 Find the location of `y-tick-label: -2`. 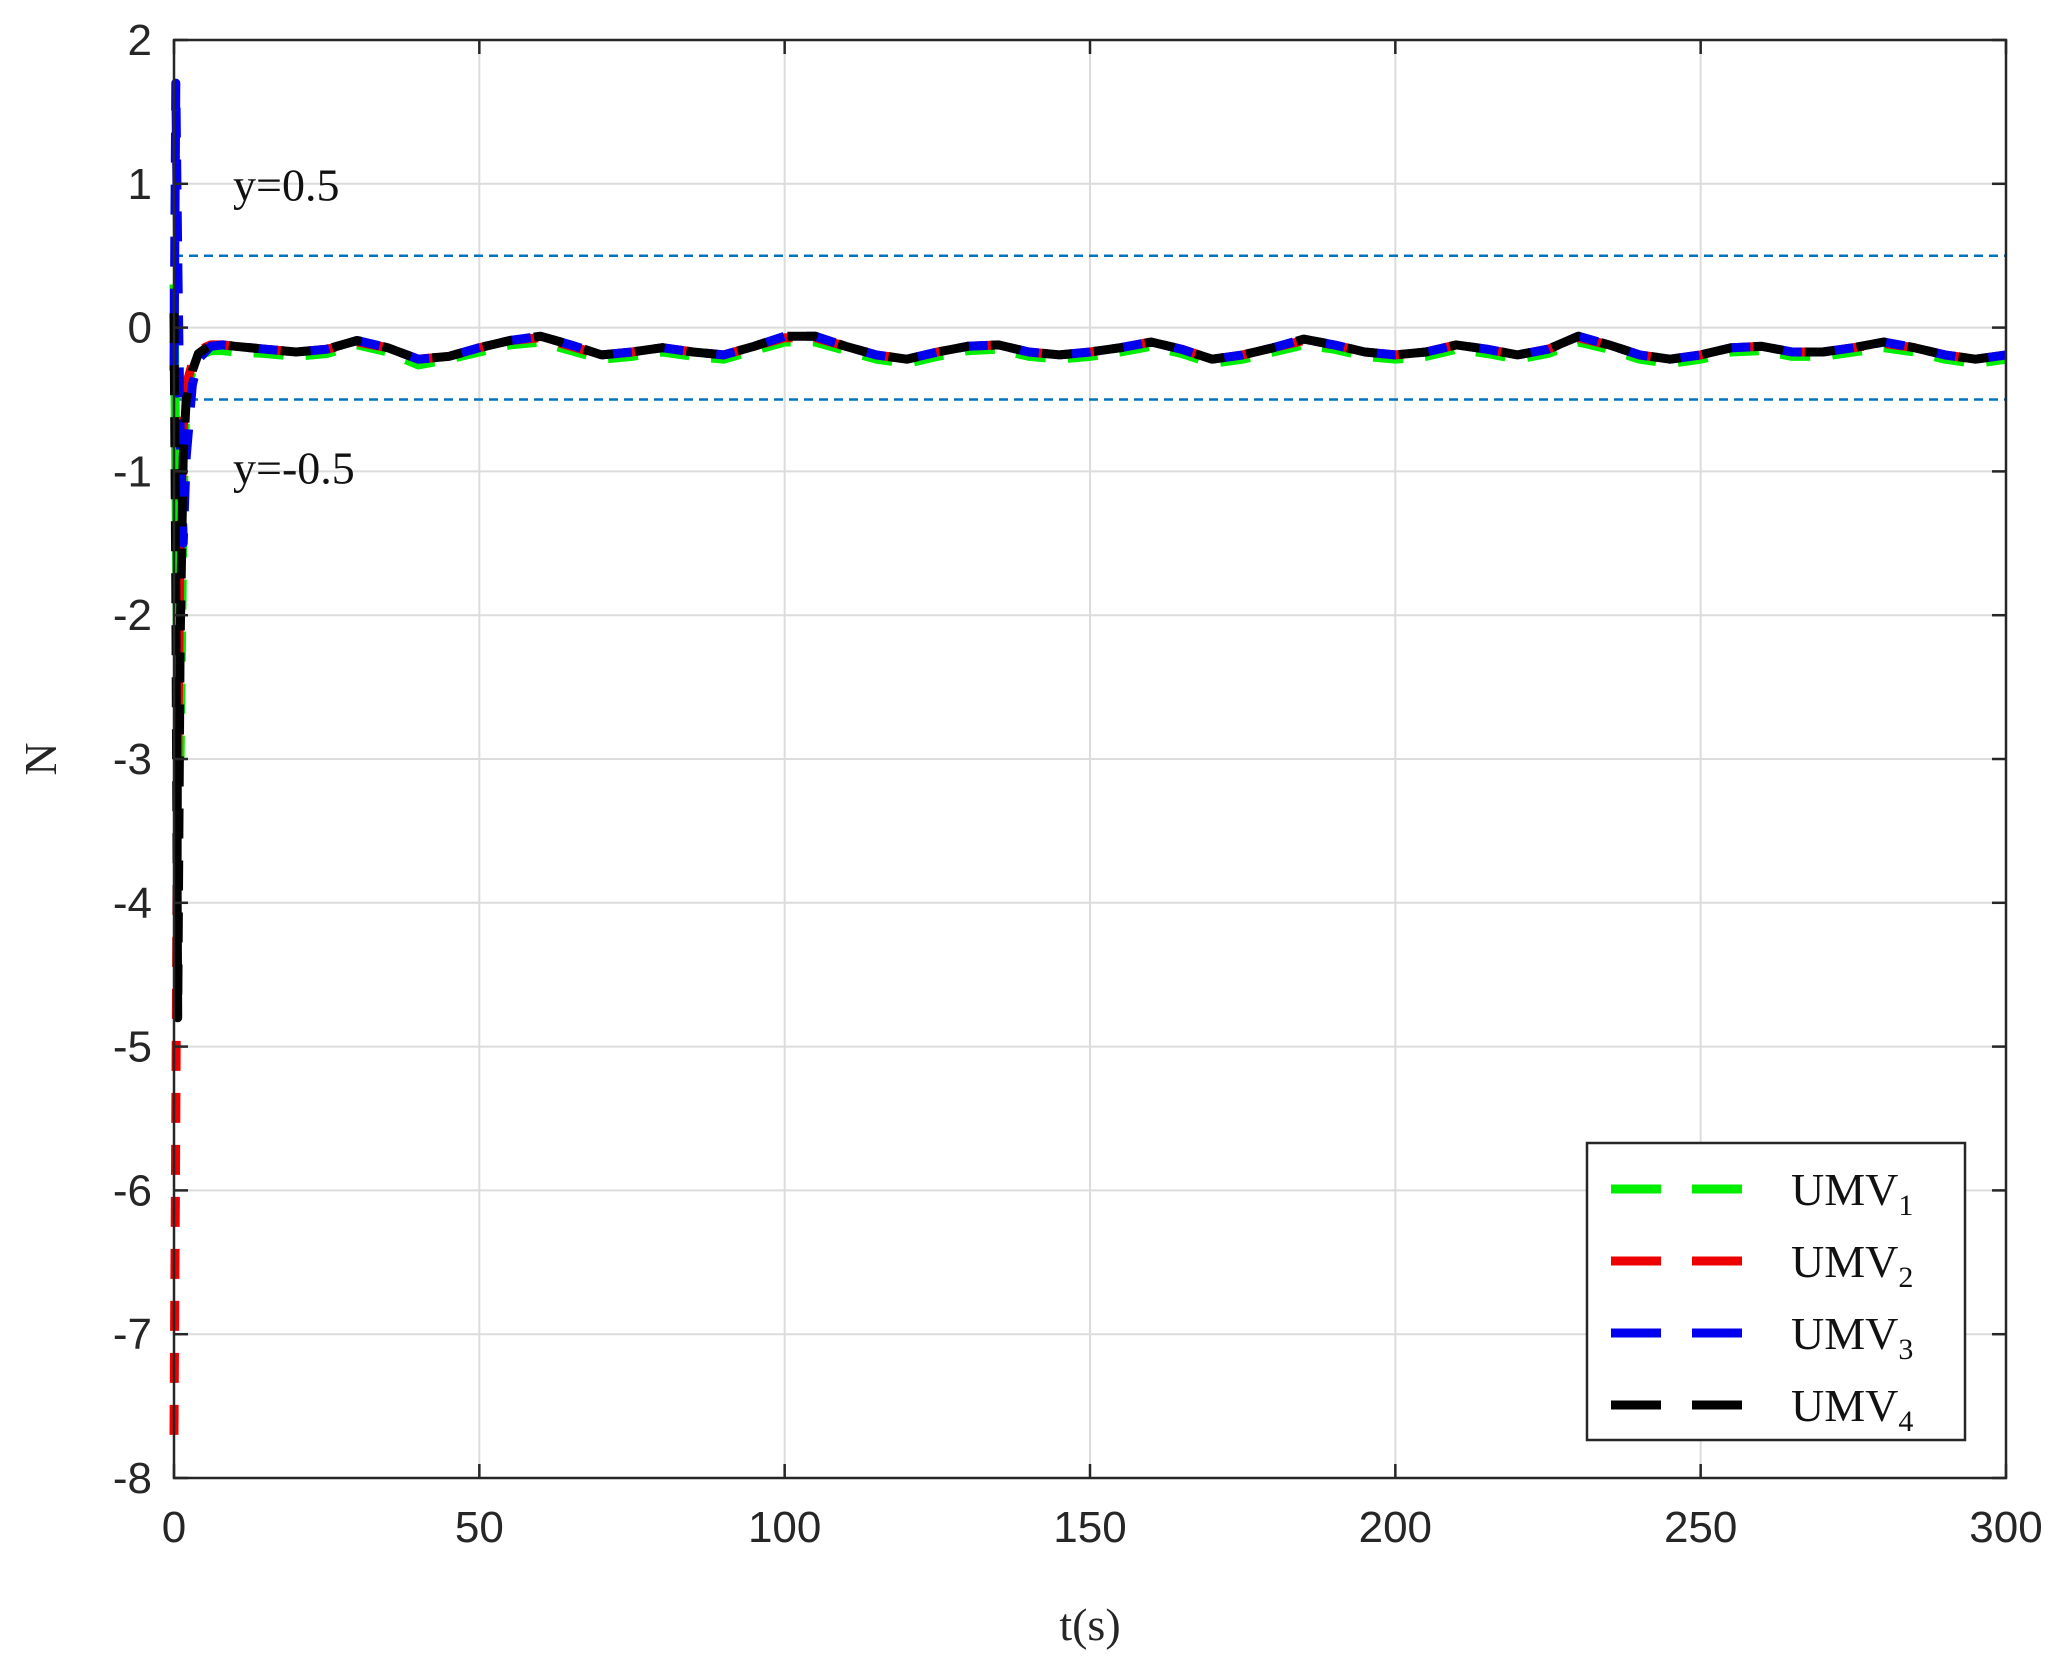

y-tick-label: -2 is located at coordinates (132, 615).